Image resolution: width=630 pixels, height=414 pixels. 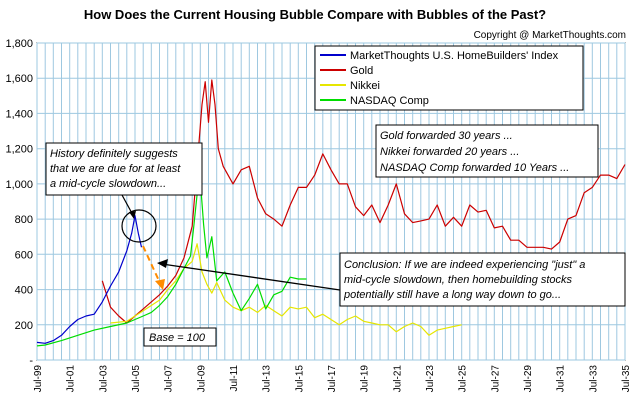 What do you see at coordinates (201, 379) in the screenshot?
I see `x-tick-label: Jul-09` at bounding box center [201, 379].